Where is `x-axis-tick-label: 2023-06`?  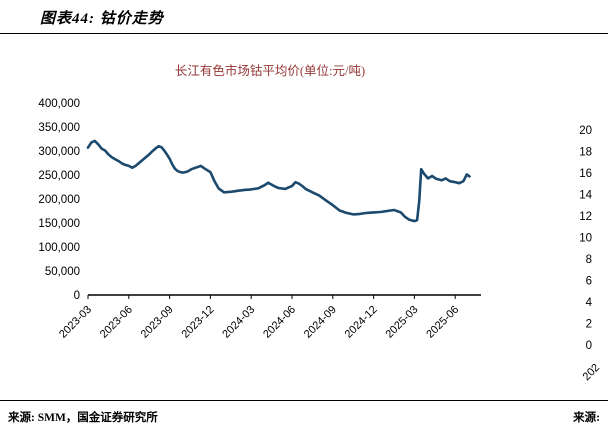
x-axis-tick-label: 2023-06 is located at coordinates (116, 322).